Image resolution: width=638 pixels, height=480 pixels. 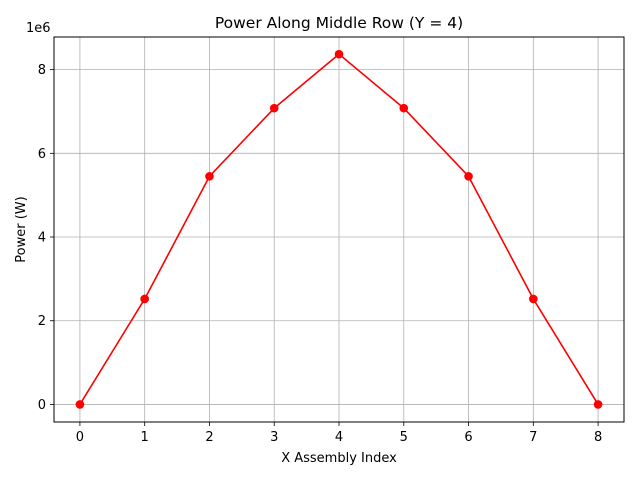 I want to click on x-axis-label: X Assembly Index, so click(x=339, y=458).